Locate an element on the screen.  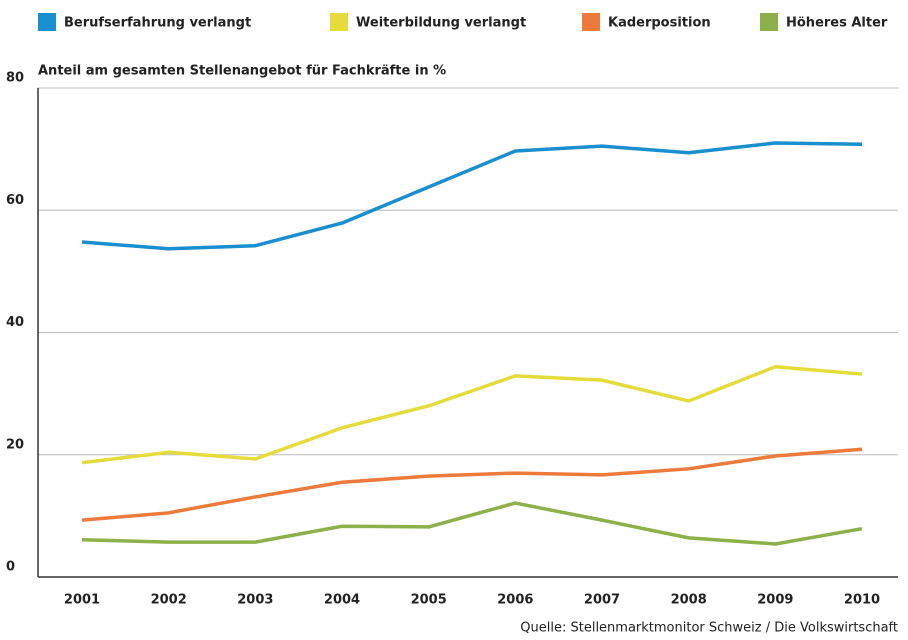
x-tick-label: 2009 is located at coordinates (775, 600).